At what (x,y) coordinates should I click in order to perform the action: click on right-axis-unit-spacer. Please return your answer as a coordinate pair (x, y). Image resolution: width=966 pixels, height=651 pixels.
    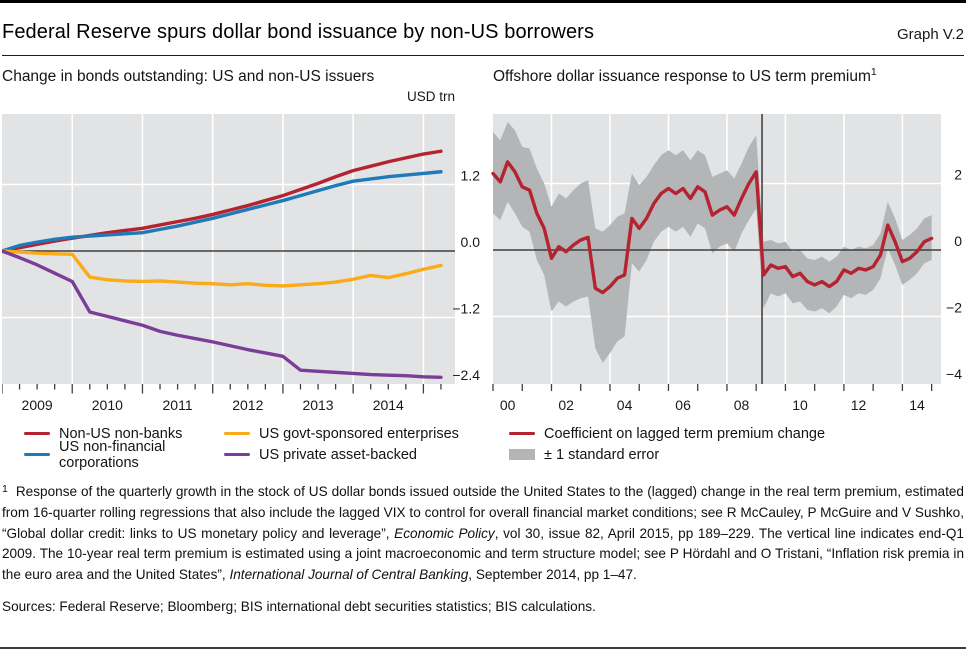
    Looking at the image, I should click on (723, 96).